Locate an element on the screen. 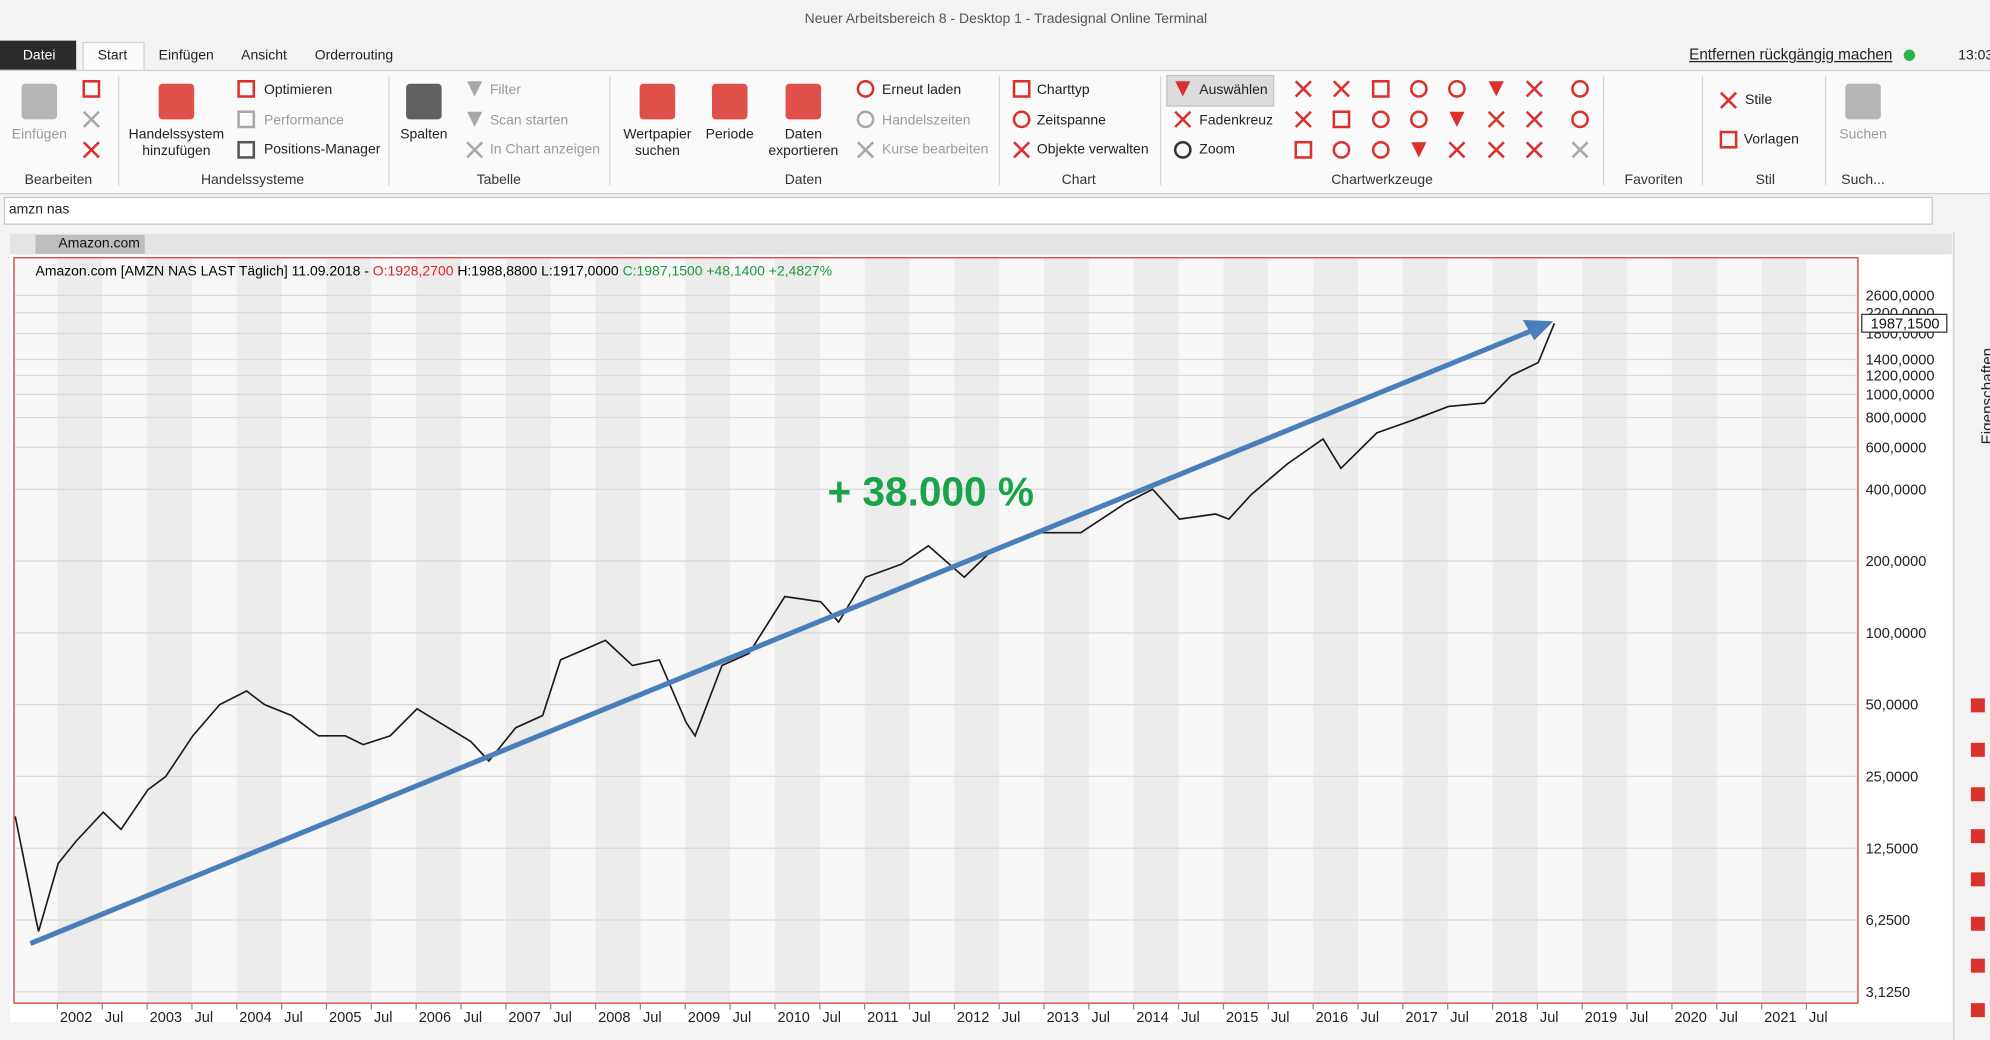  ribbon-item: Optimieren is located at coordinates (298, 90).